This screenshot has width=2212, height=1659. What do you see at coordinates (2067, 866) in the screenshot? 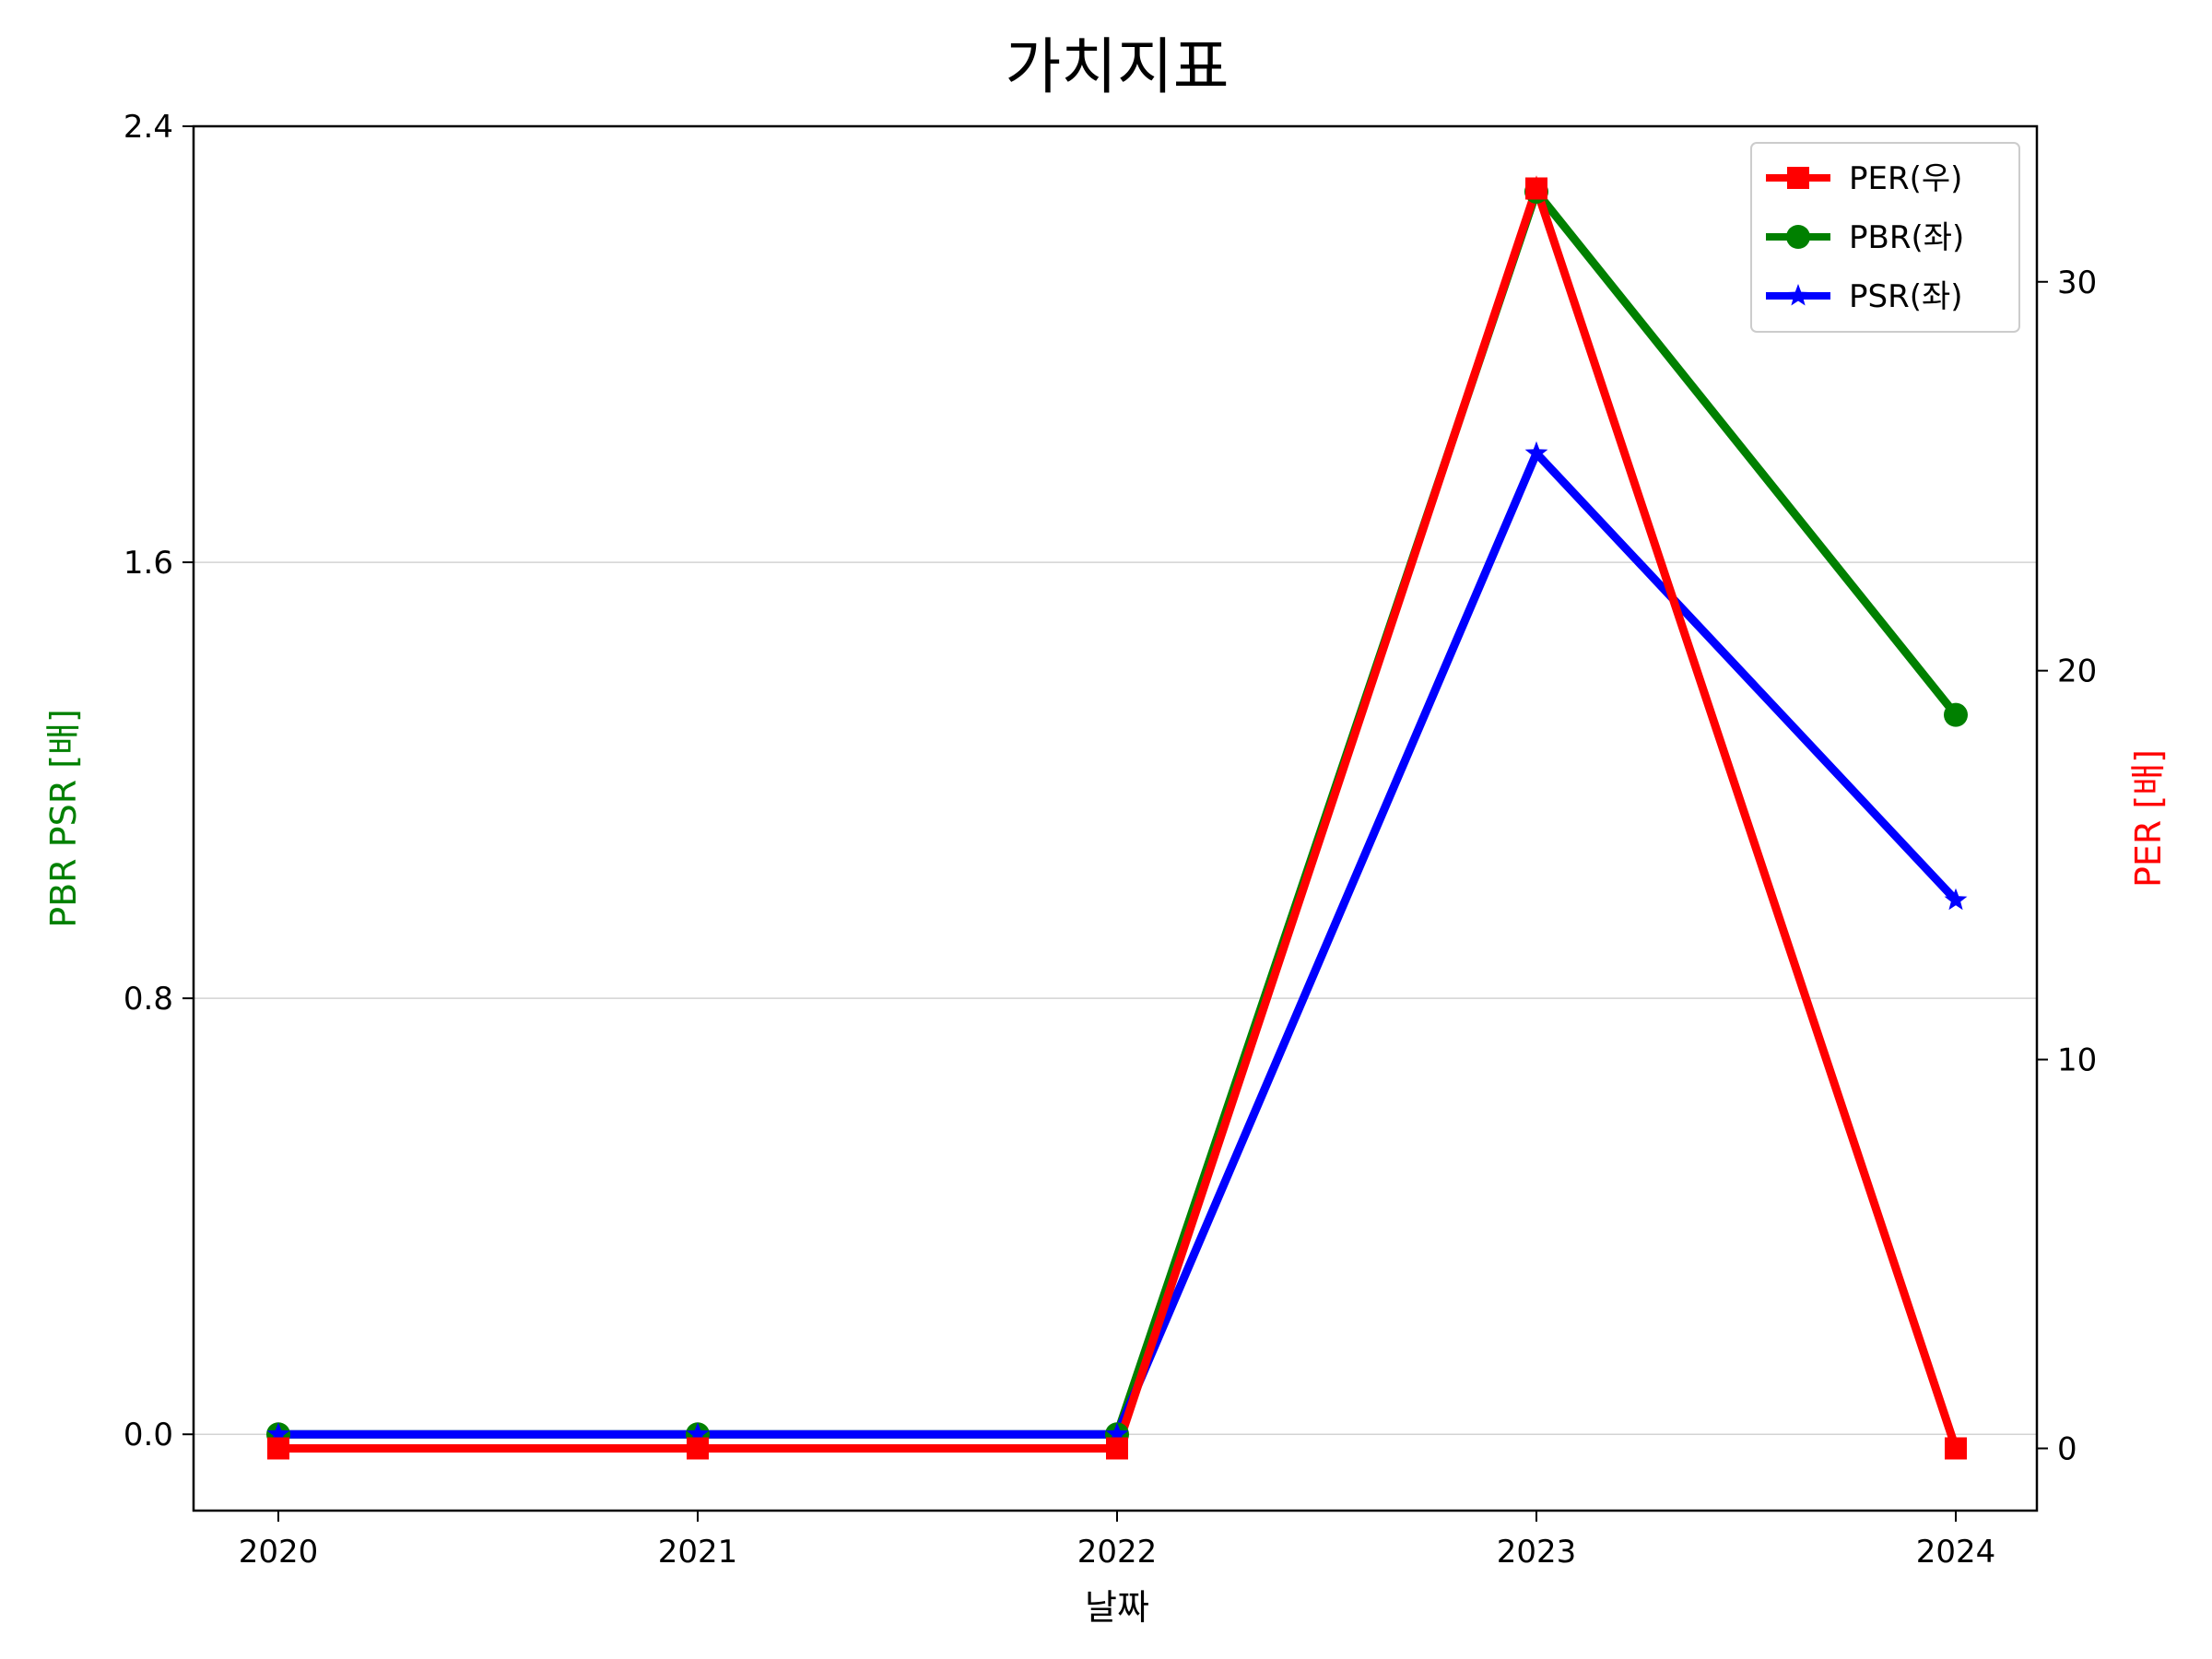
I see `right-y-axis-ticks: 0 10 20 30` at bounding box center [2067, 866].